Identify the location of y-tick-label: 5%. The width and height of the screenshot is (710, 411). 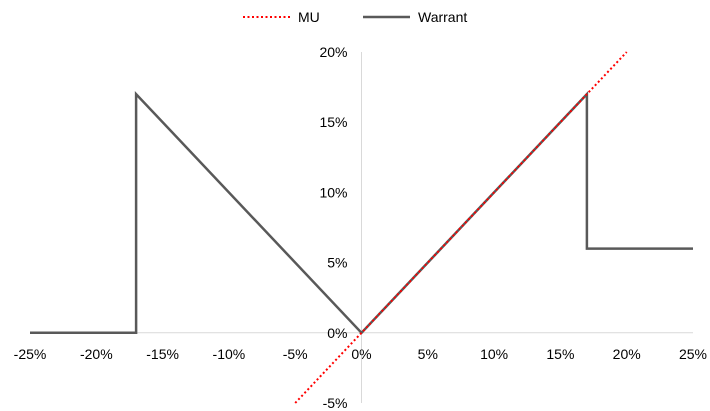
(337, 263).